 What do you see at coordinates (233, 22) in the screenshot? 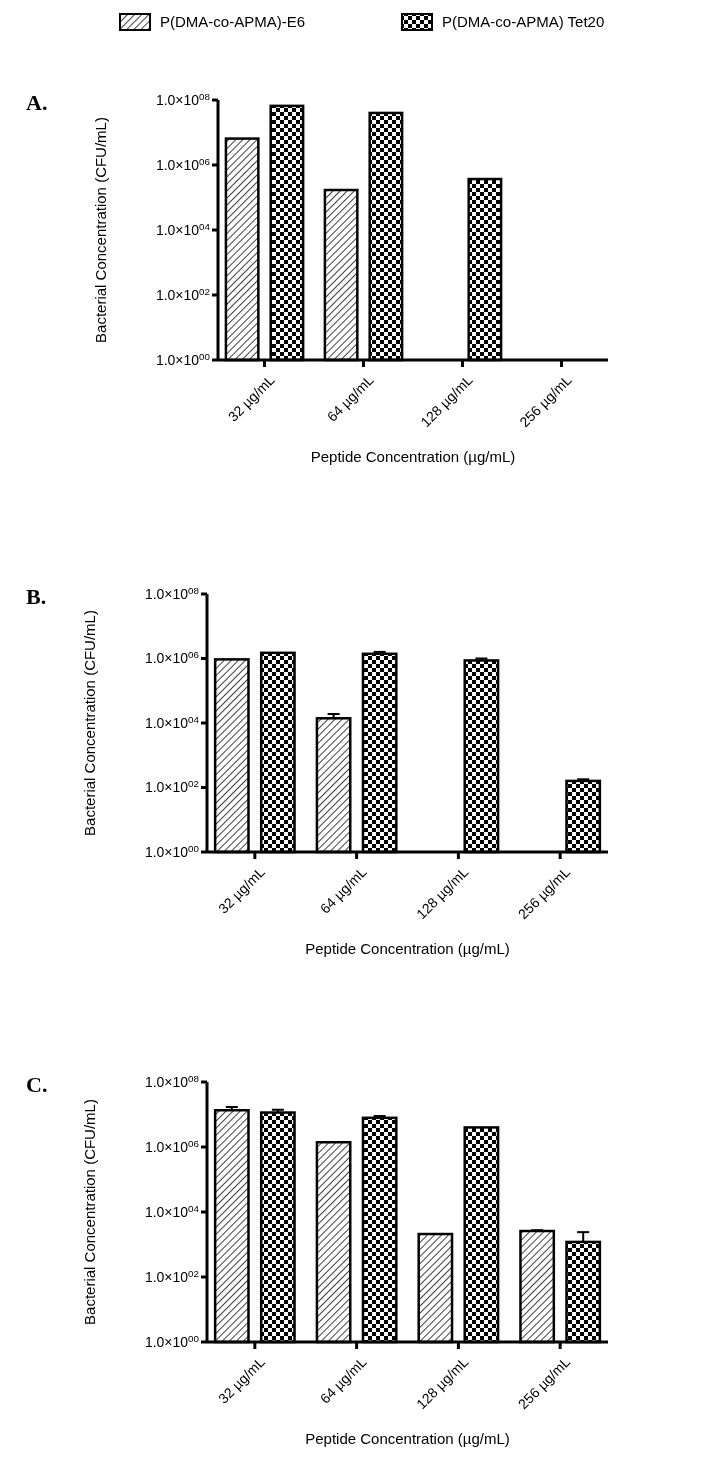
I see `legend-label: P(DMA-co-APMA)-E6` at bounding box center [233, 22].